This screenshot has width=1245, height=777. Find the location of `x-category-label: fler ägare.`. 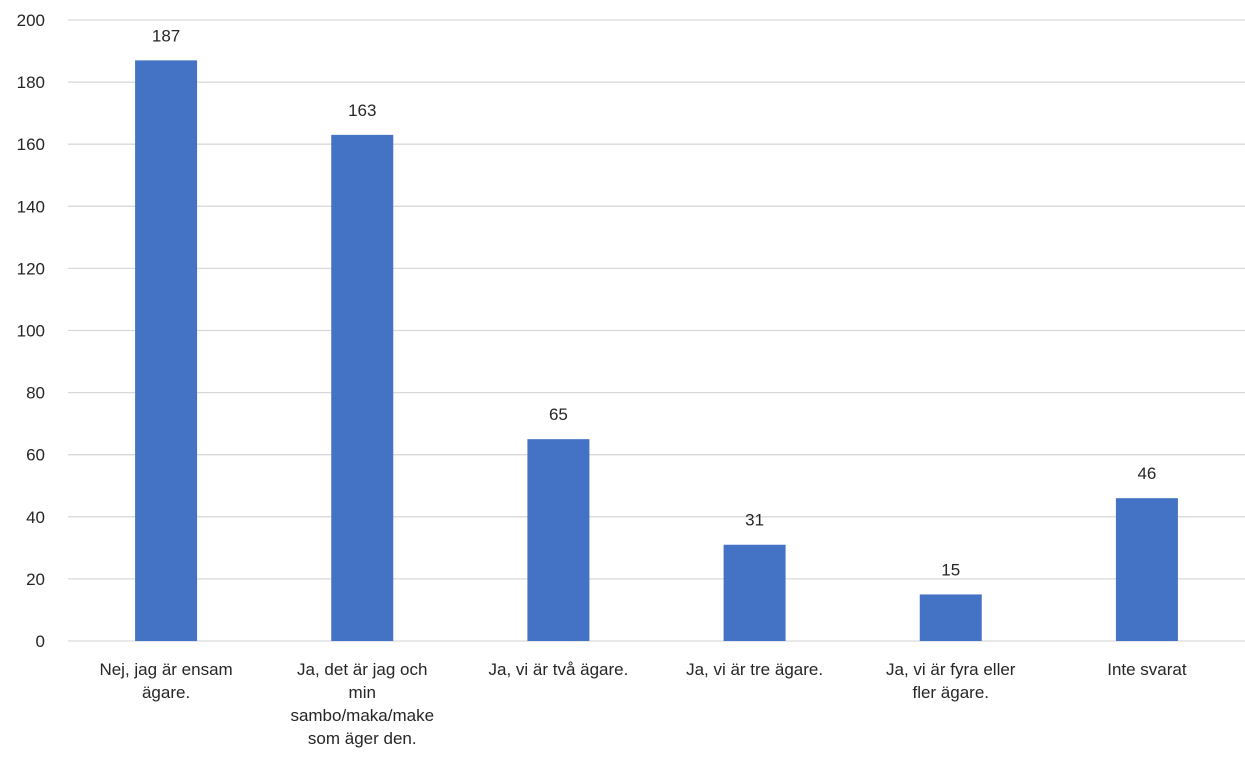

x-category-label: fler ägare. is located at coordinates (950, 692).